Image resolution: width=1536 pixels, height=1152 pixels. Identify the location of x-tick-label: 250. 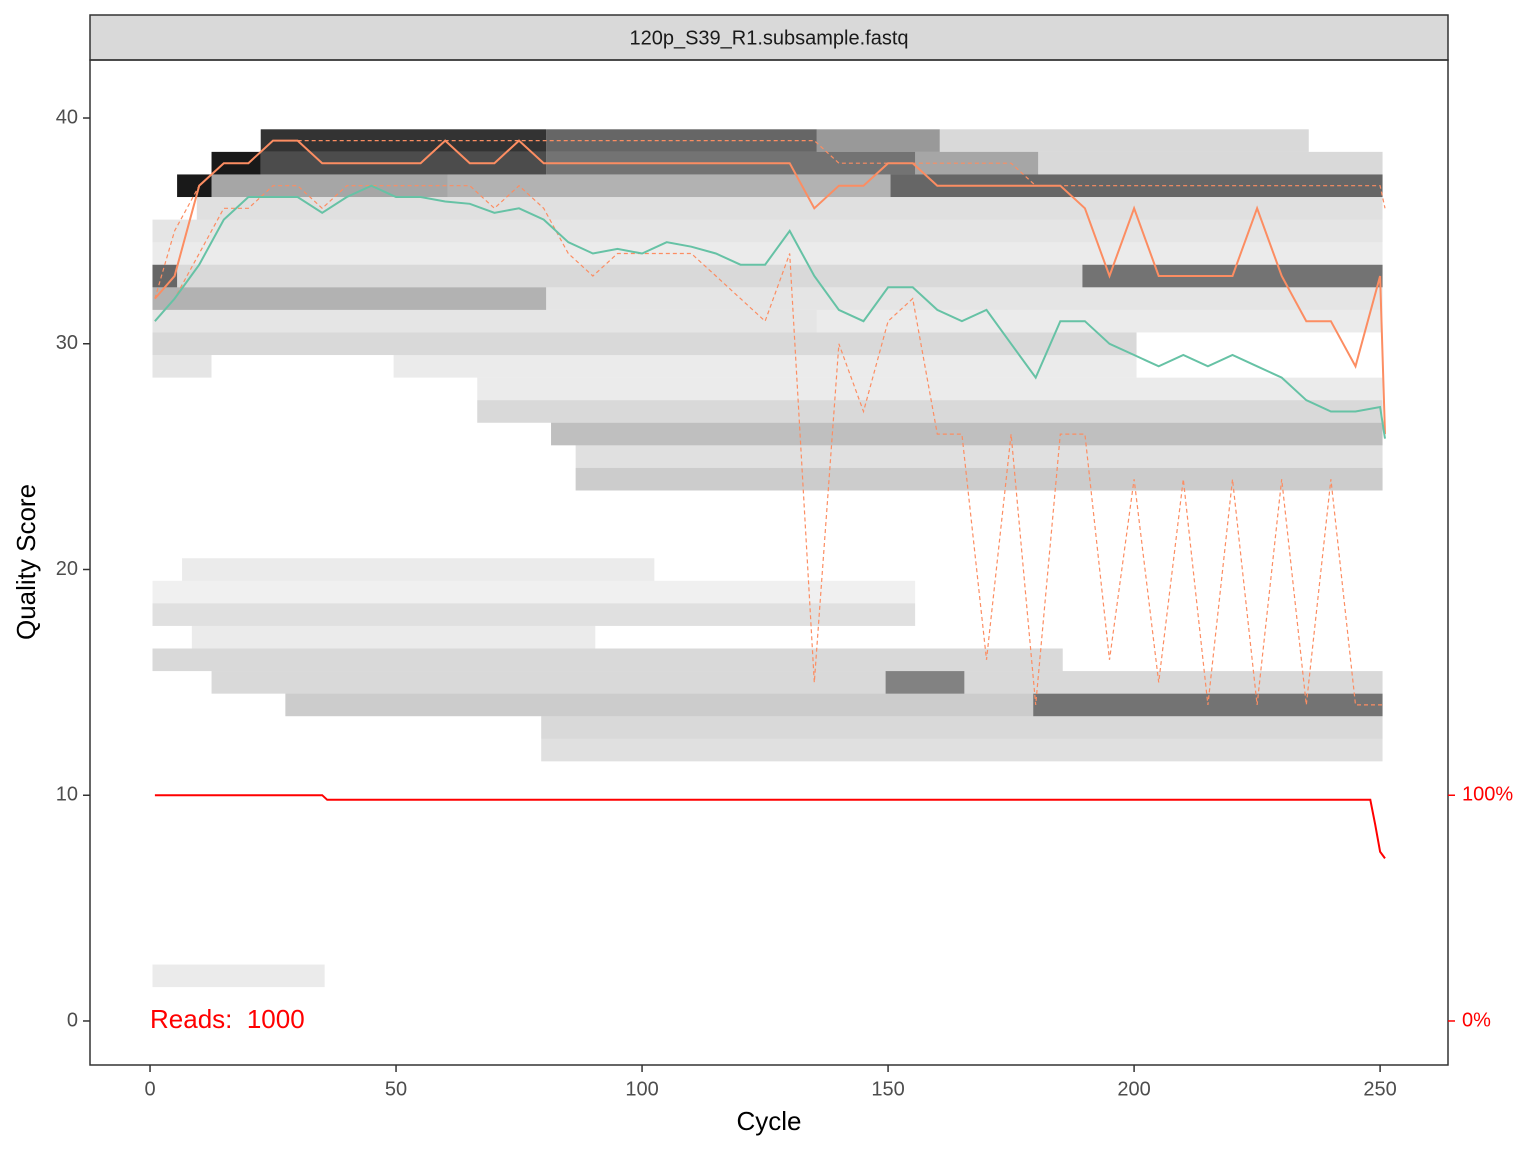
(1379, 1089).